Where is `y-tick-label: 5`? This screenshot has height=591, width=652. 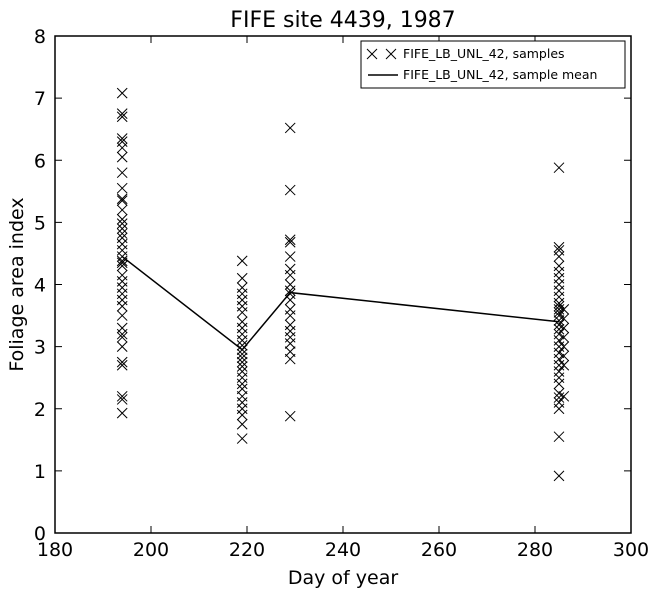 y-tick-label: 5 is located at coordinates (40, 223).